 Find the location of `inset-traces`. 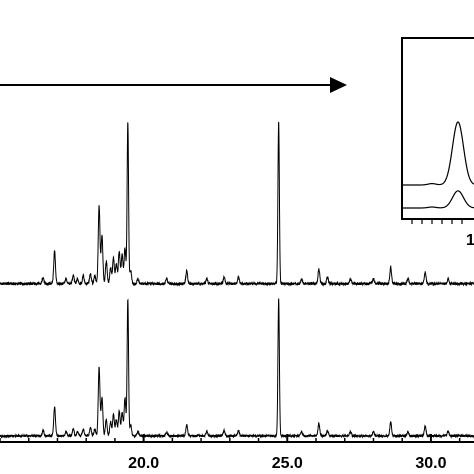

inset-traces is located at coordinates (438, 165).